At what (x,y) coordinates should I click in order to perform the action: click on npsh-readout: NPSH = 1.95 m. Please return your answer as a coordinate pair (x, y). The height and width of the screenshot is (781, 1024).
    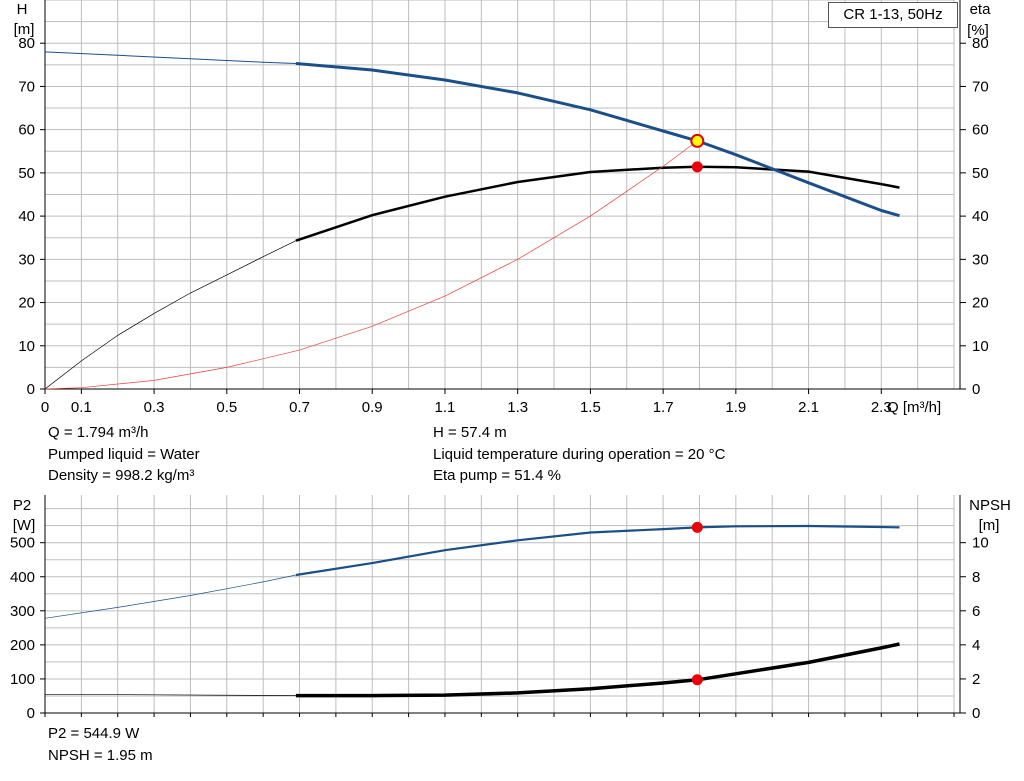
    Looking at the image, I should click on (100, 755).